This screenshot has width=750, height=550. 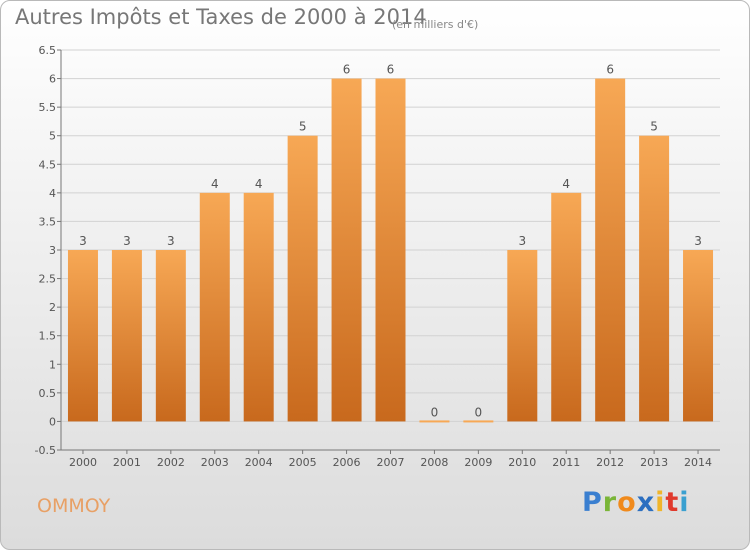 What do you see at coordinates (646, 502) in the screenshot?
I see `logo-letter: x` at bounding box center [646, 502].